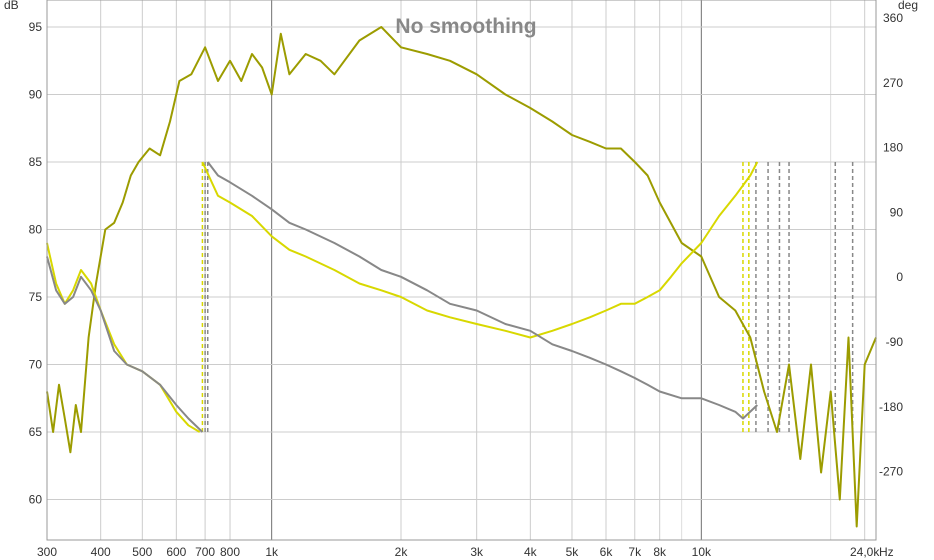 The width and height of the screenshot is (934, 560). I want to click on x-tick-label: 3k, so click(477, 552).